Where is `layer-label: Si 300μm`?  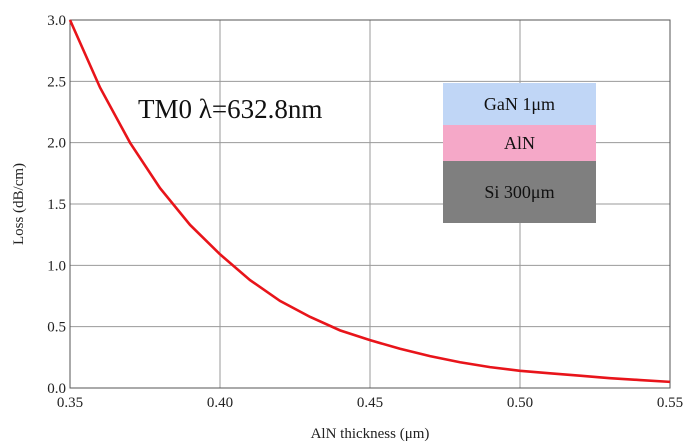
layer-label: Si 300μm is located at coordinates (519, 192).